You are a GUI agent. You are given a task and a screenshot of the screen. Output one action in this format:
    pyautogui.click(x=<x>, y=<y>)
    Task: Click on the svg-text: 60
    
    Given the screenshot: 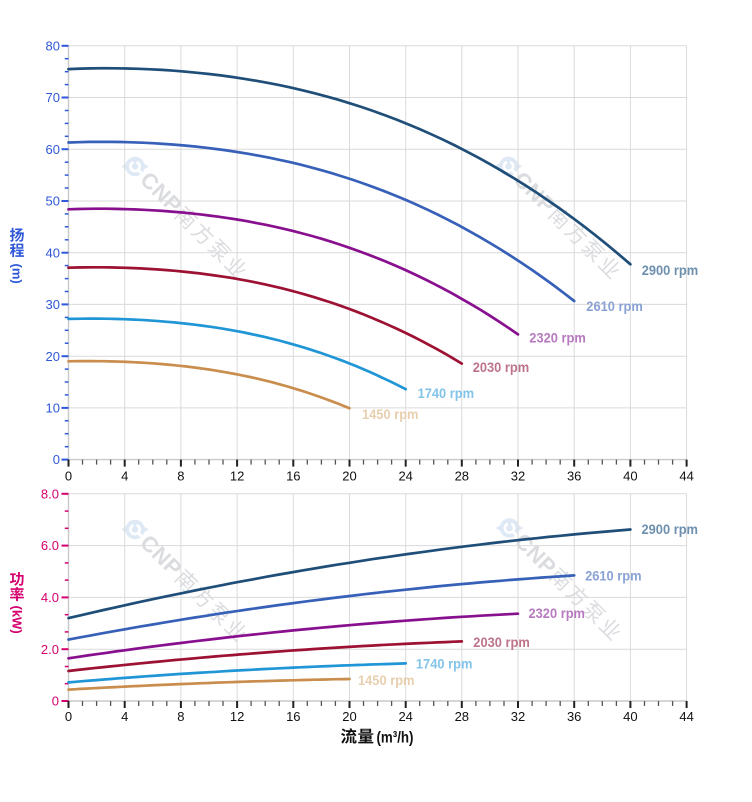 What is the action you would take?
    pyautogui.click(x=53, y=149)
    